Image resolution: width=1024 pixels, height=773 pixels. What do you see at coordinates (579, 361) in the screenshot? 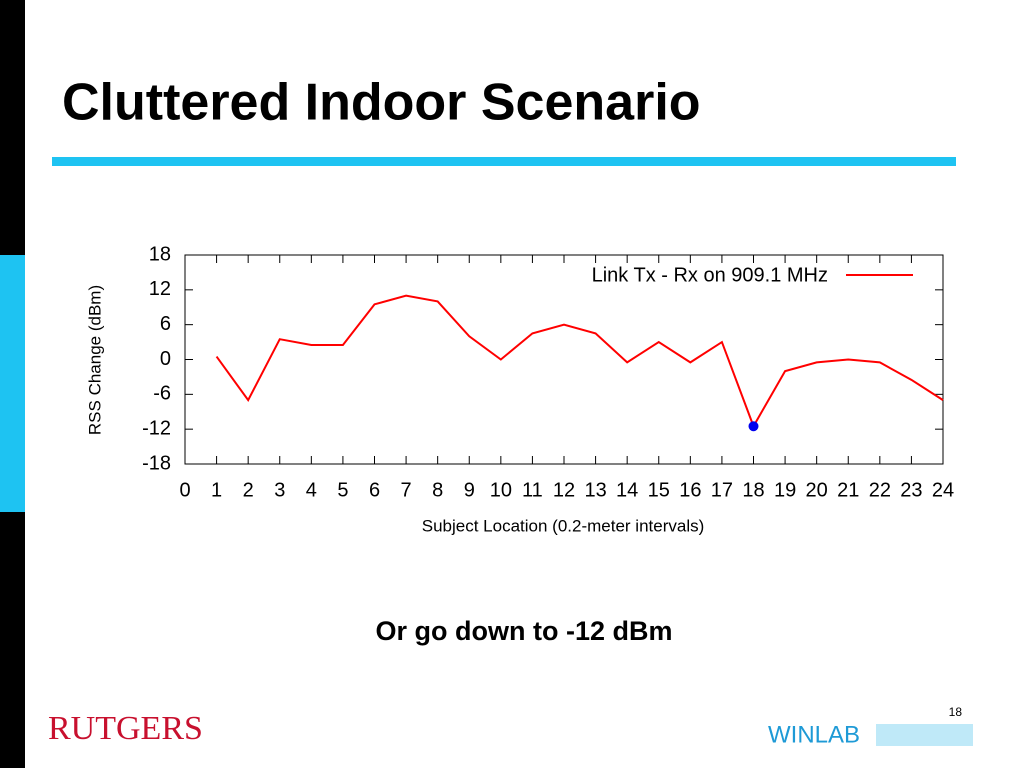
I see `series-line` at bounding box center [579, 361].